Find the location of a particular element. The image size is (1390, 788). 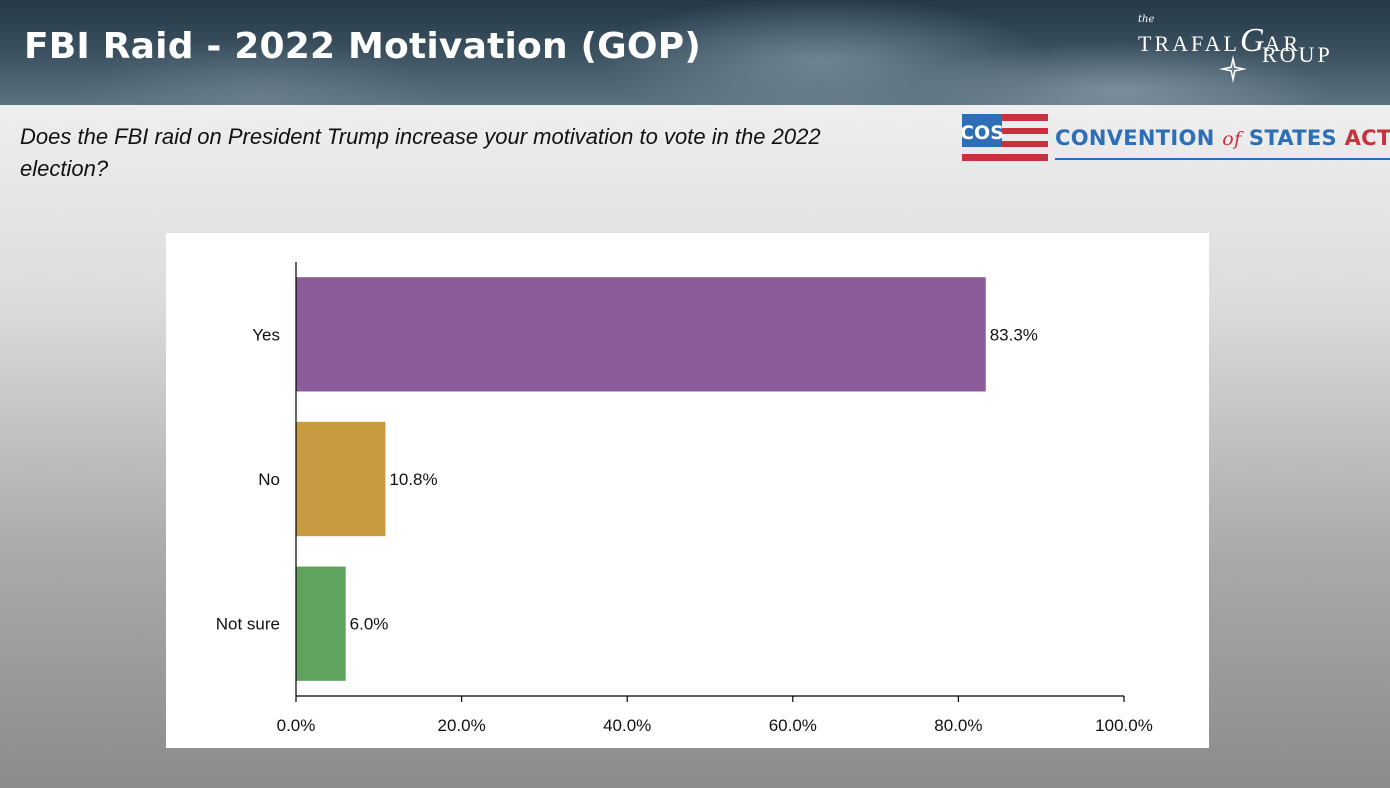

logo-line-2: ROUP is located at coordinates (1297, 54).